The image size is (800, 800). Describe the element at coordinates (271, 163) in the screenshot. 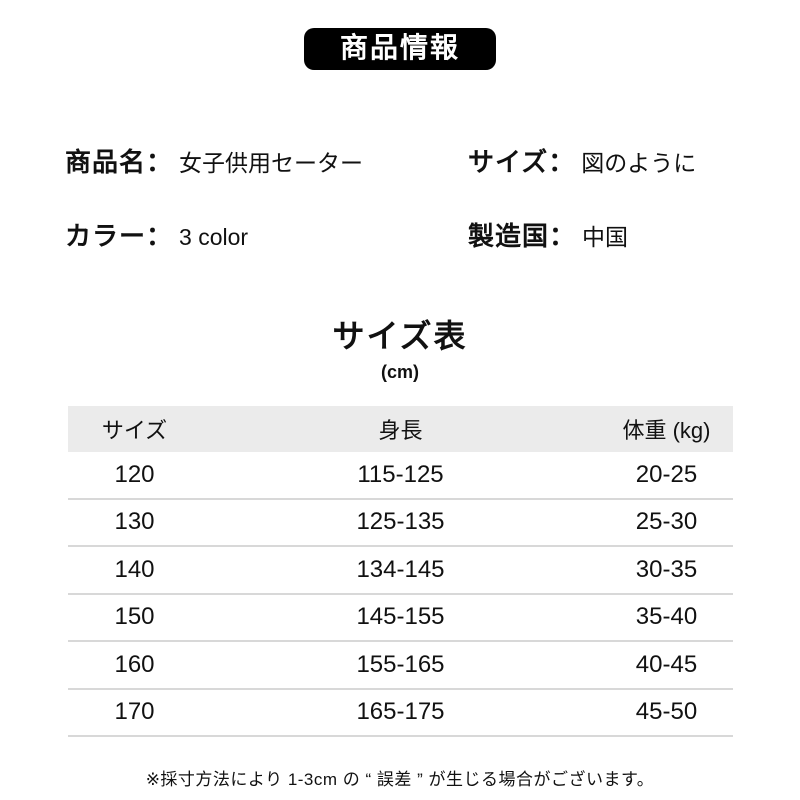

I see `product-name-value: 女子供用セーター` at that location.